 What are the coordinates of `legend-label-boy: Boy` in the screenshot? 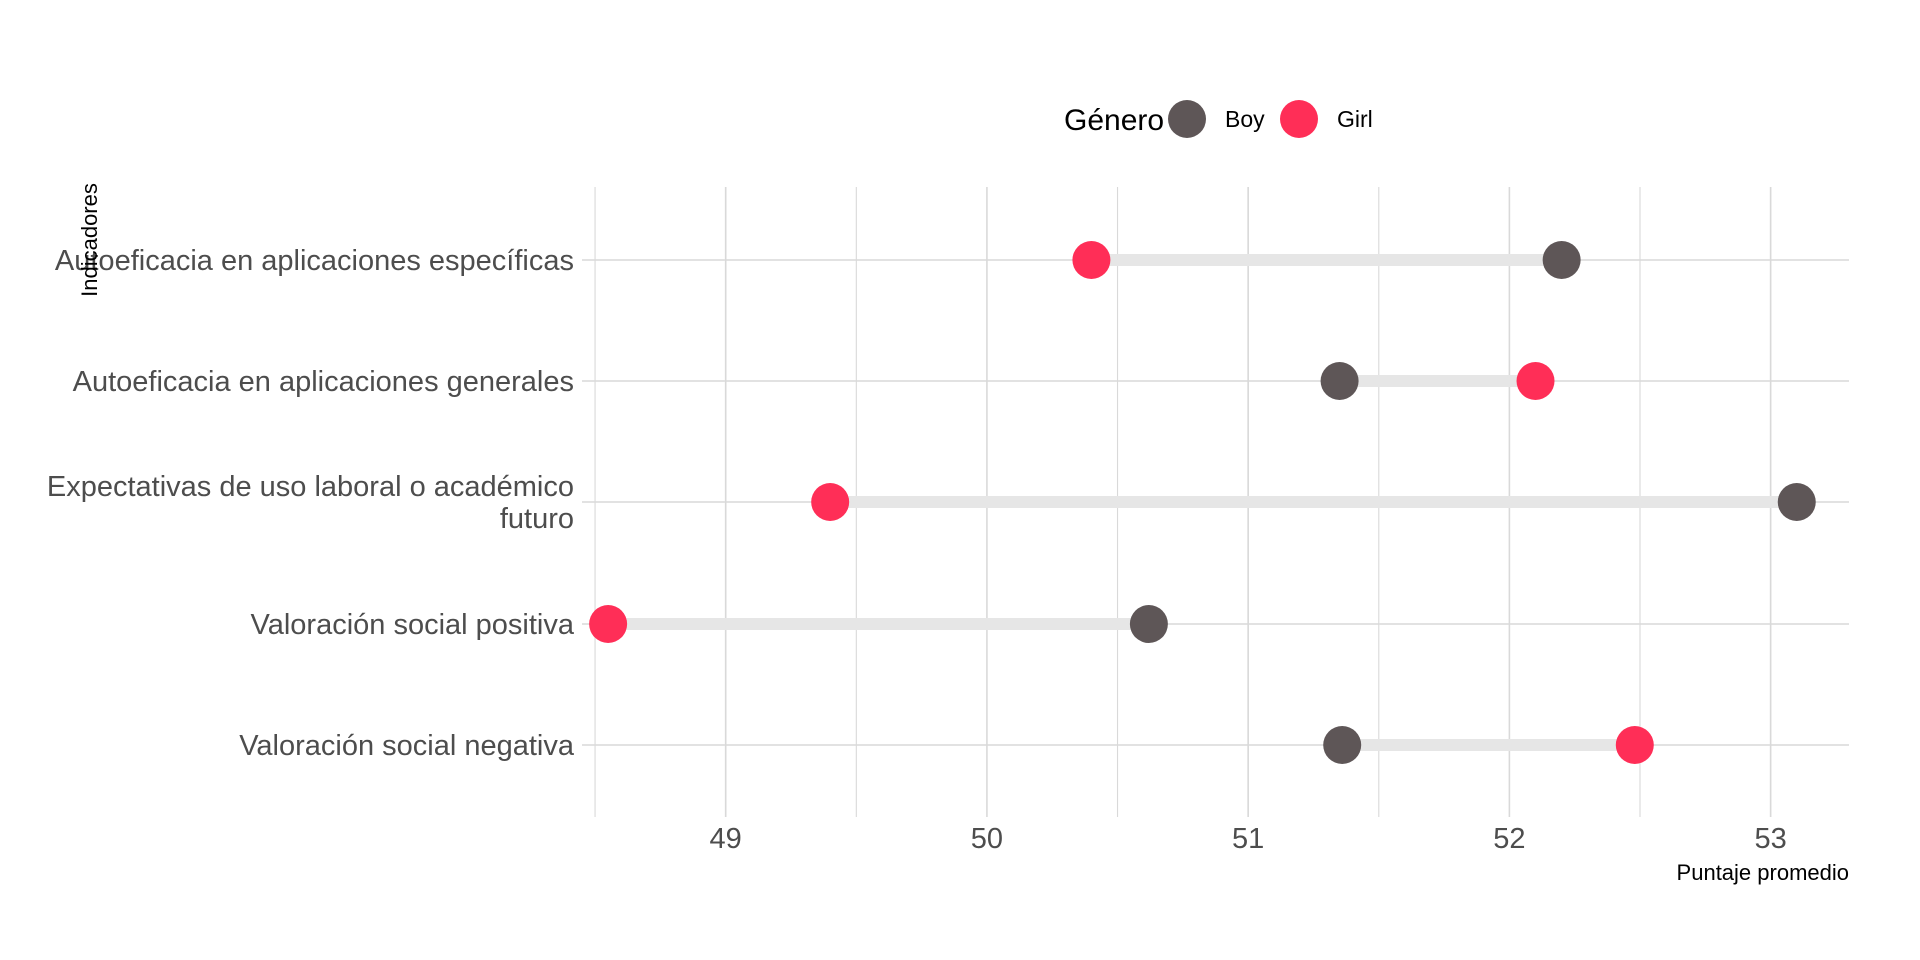 It's located at (1245, 119).